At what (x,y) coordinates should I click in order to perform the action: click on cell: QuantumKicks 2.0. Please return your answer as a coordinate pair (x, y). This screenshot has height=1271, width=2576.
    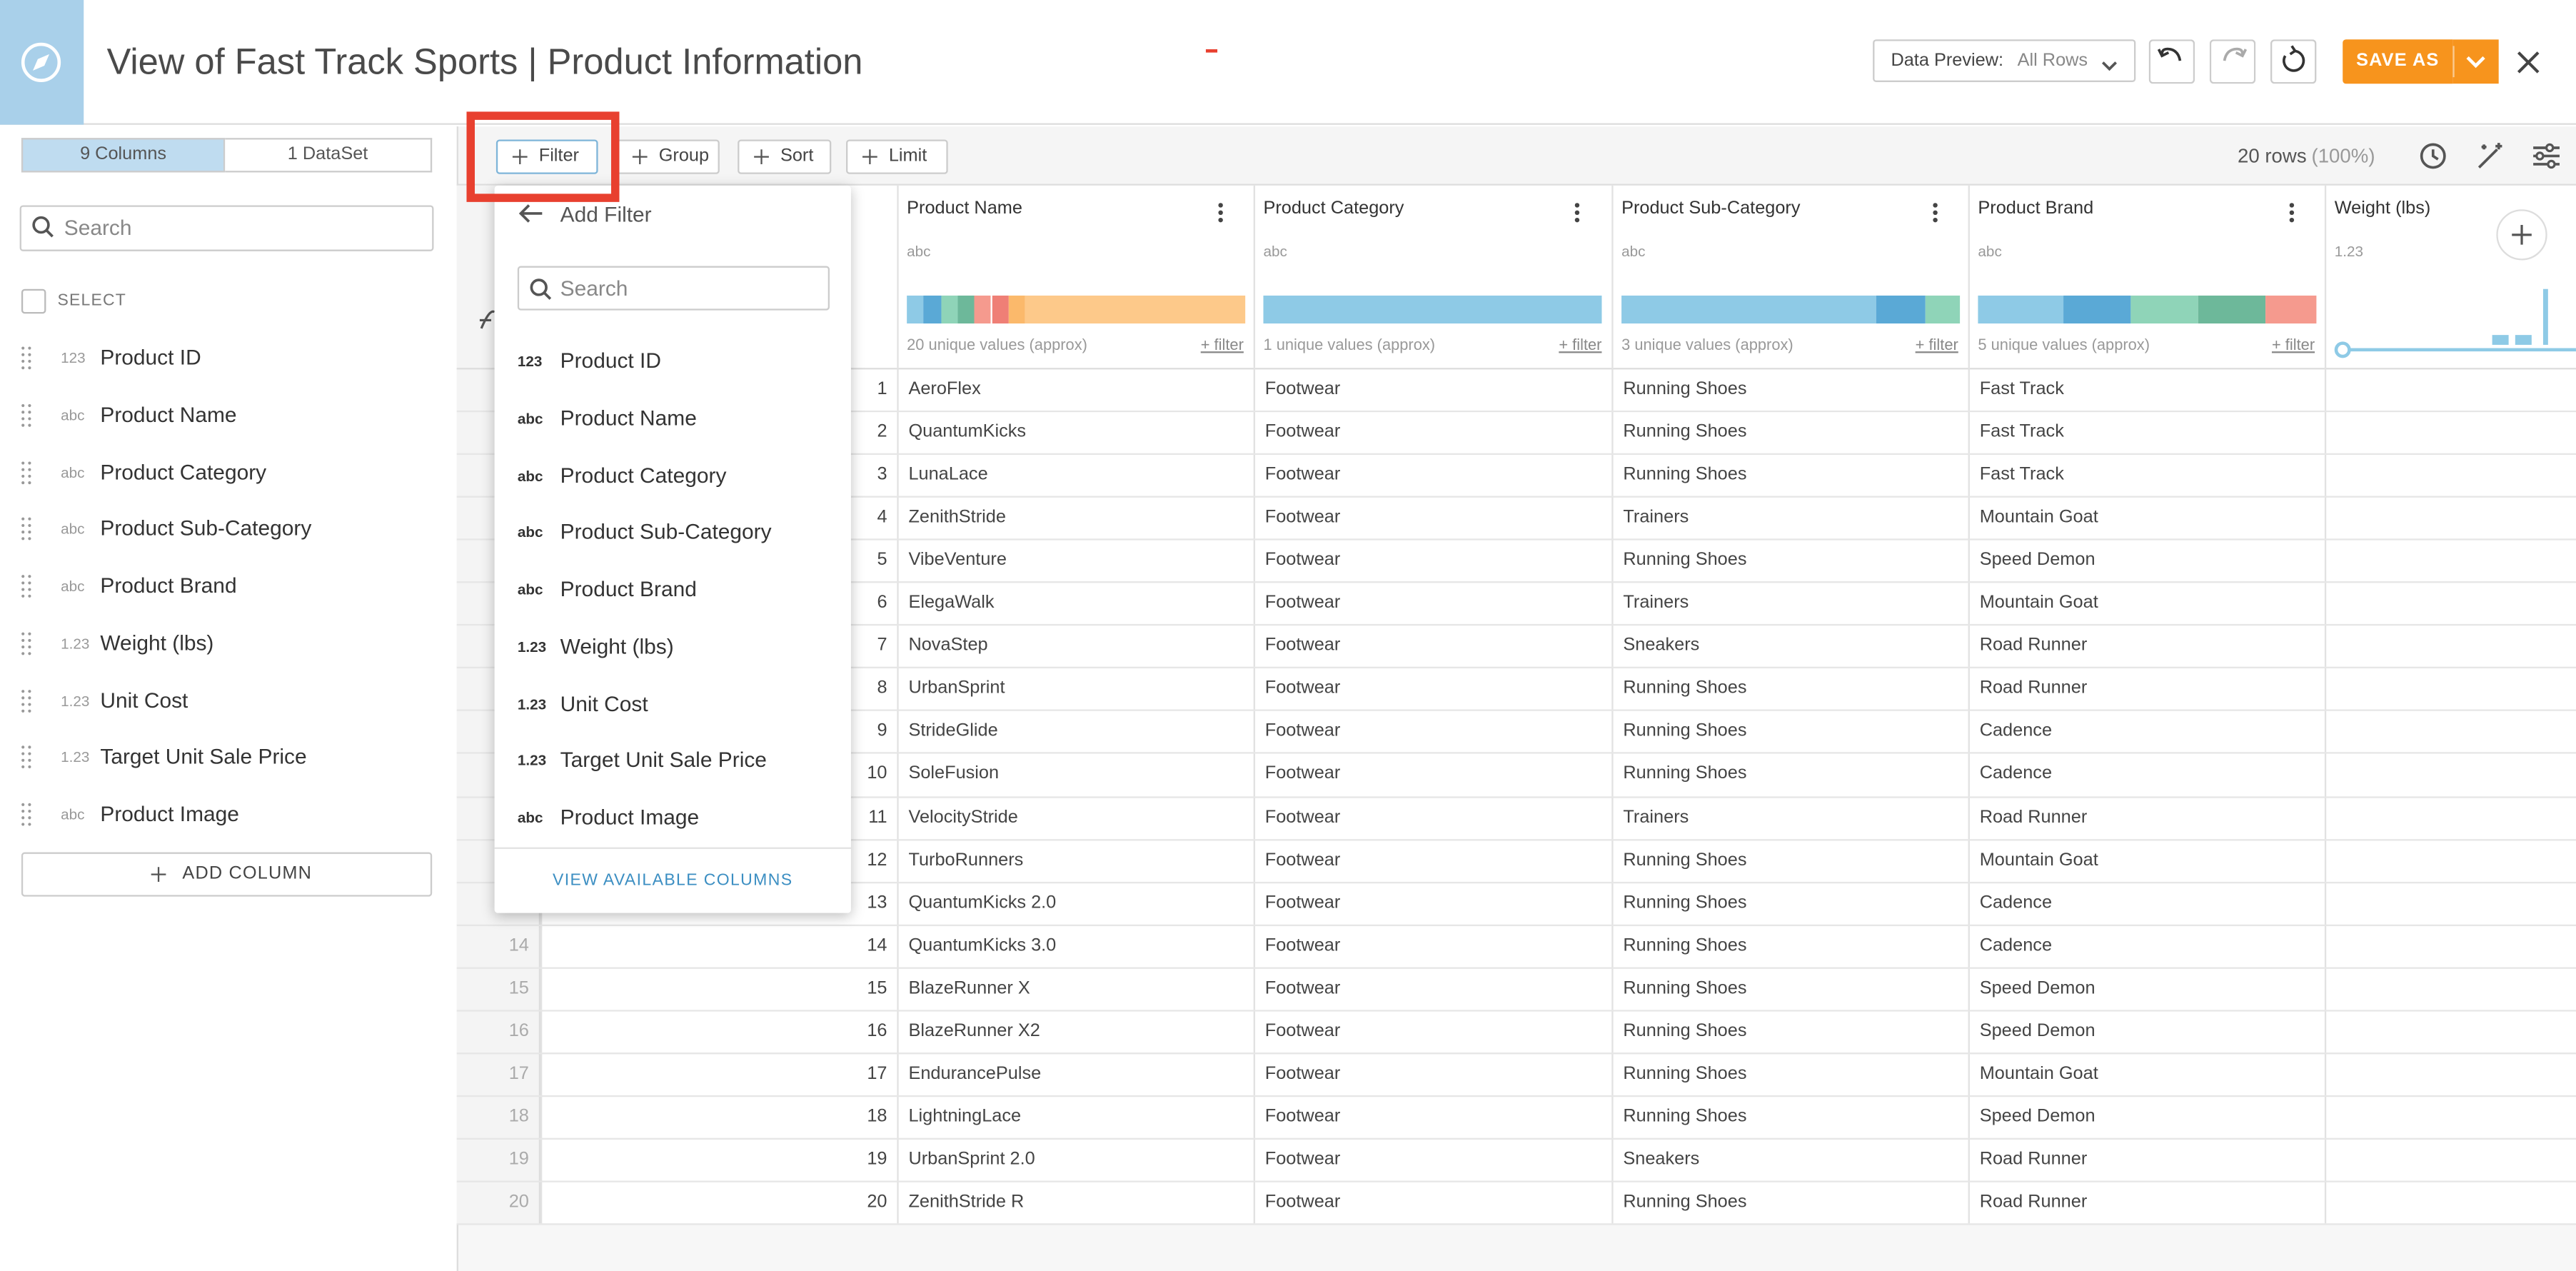
    Looking at the image, I should click on (983, 903).